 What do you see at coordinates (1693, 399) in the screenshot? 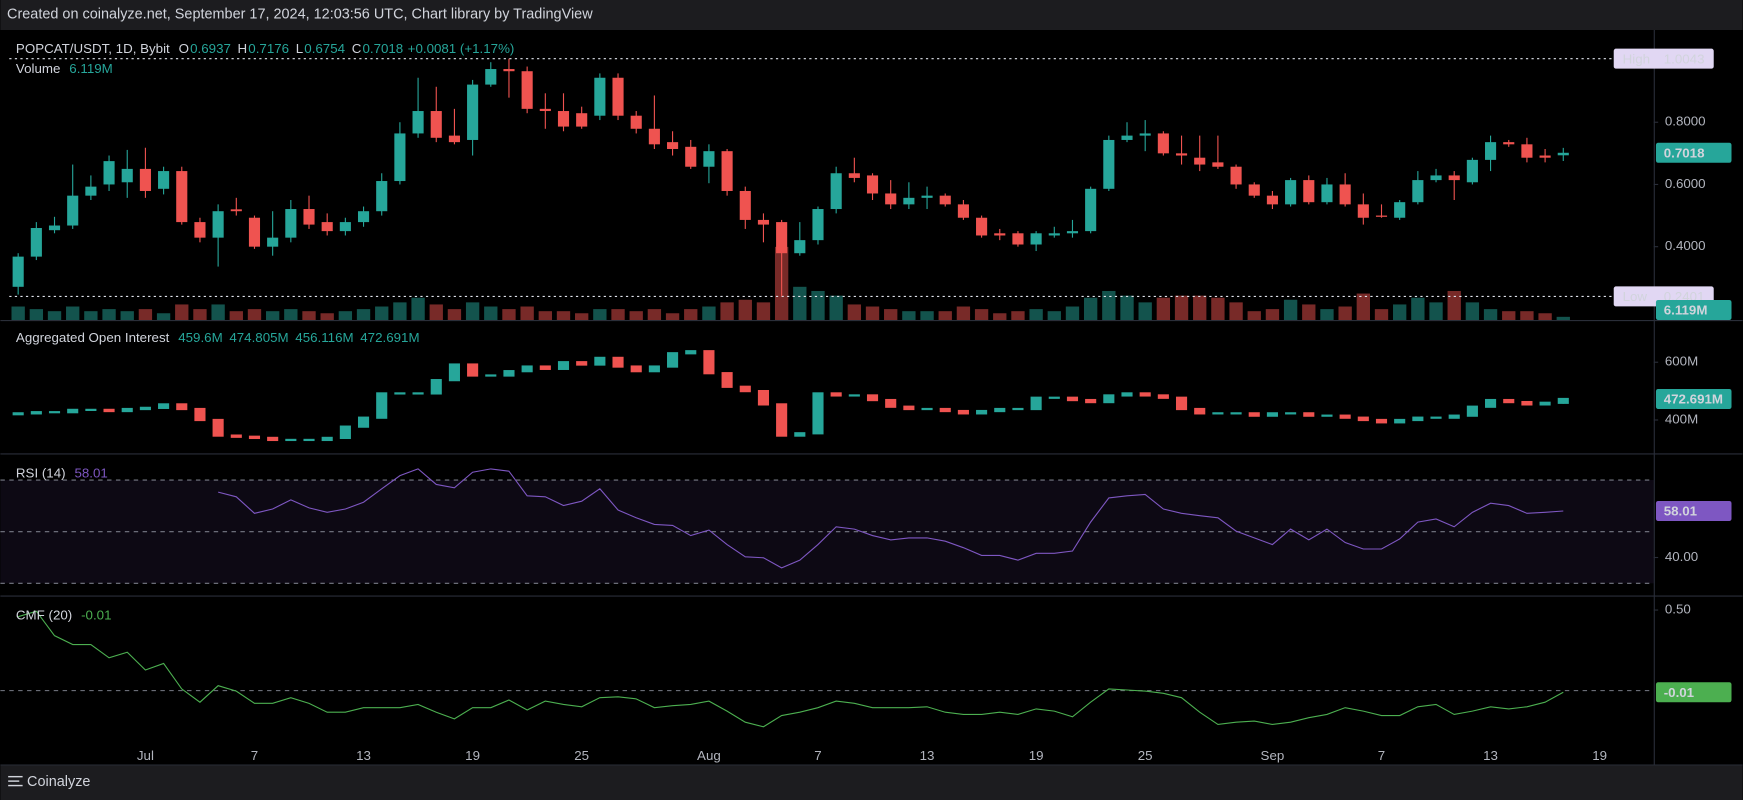
I see `oi-tag: 472.691M` at bounding box center [1693, 399].